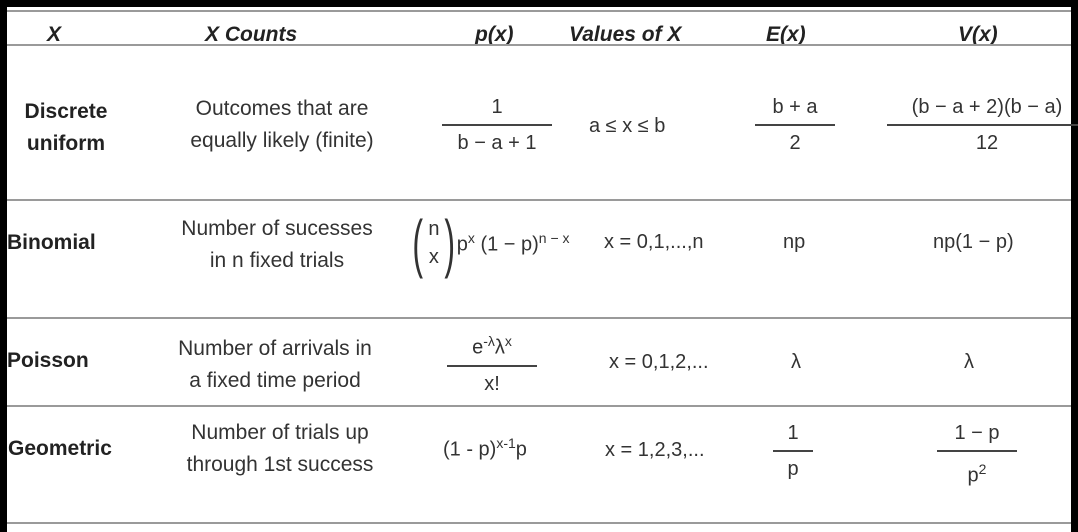  Describe the element at coordinates (277, 244) in the screenshot. I see `row-counts-binomial: Number of sucesses in n fixed trials` at that location.